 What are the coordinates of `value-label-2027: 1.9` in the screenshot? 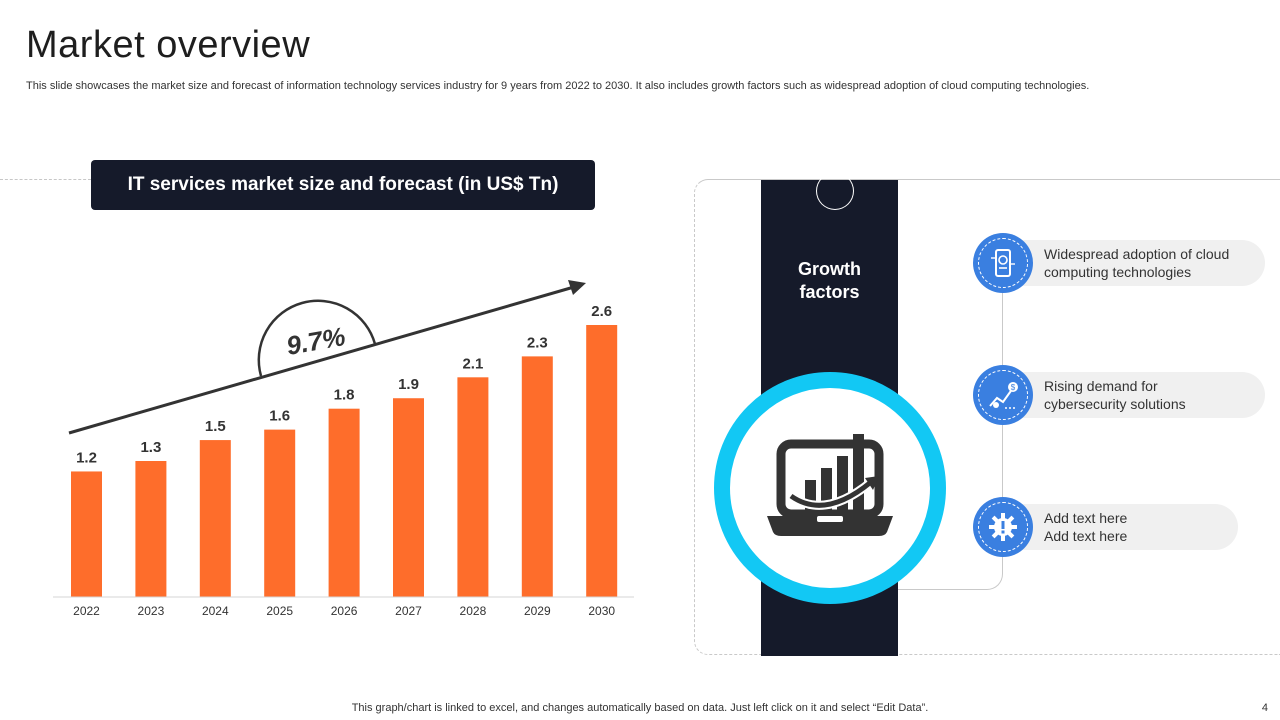 It's located at (408, 384).